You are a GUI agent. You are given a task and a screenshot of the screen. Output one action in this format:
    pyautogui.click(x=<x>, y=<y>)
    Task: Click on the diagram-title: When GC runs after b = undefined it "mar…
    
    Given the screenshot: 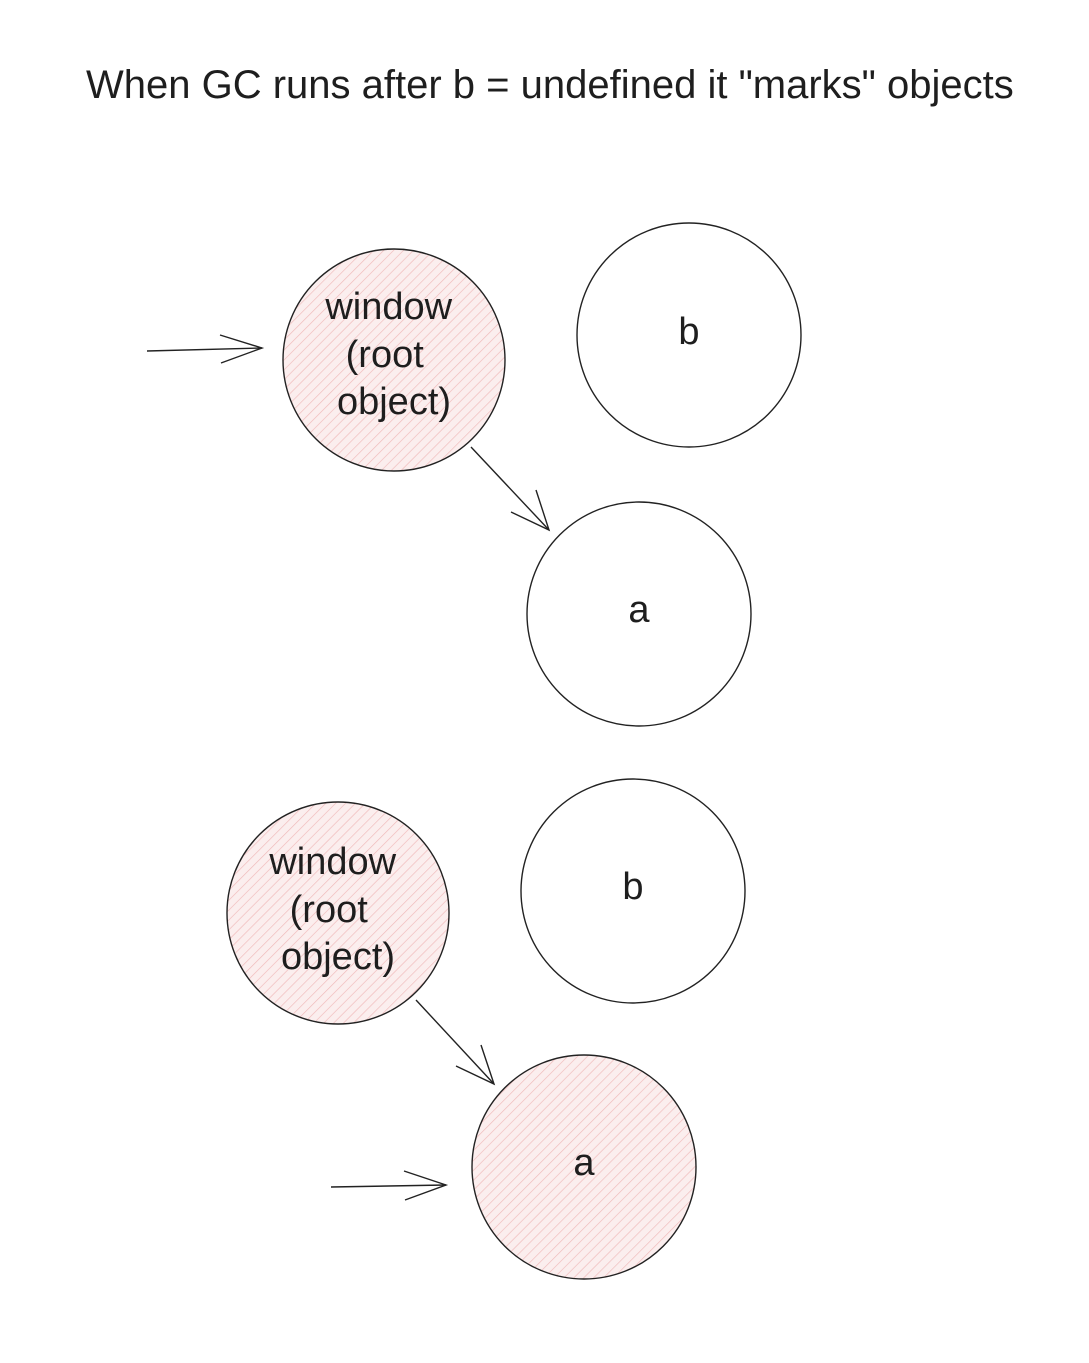 What is the action you would take?
    pyautogui.click(x=550, y=85)
    